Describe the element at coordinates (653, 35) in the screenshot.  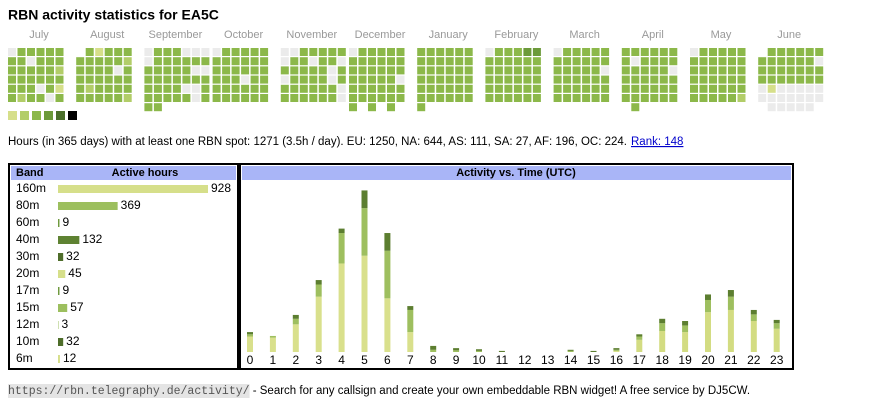
I see `month-label: April` at that location.